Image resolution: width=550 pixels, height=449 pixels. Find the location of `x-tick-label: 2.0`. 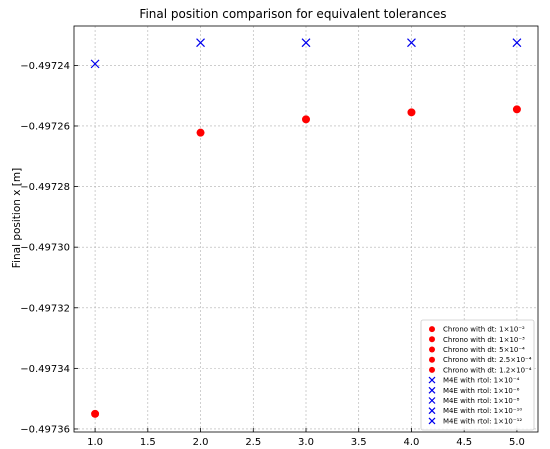

x-tick-label: 2.0 is located at coordinates (201, 442).